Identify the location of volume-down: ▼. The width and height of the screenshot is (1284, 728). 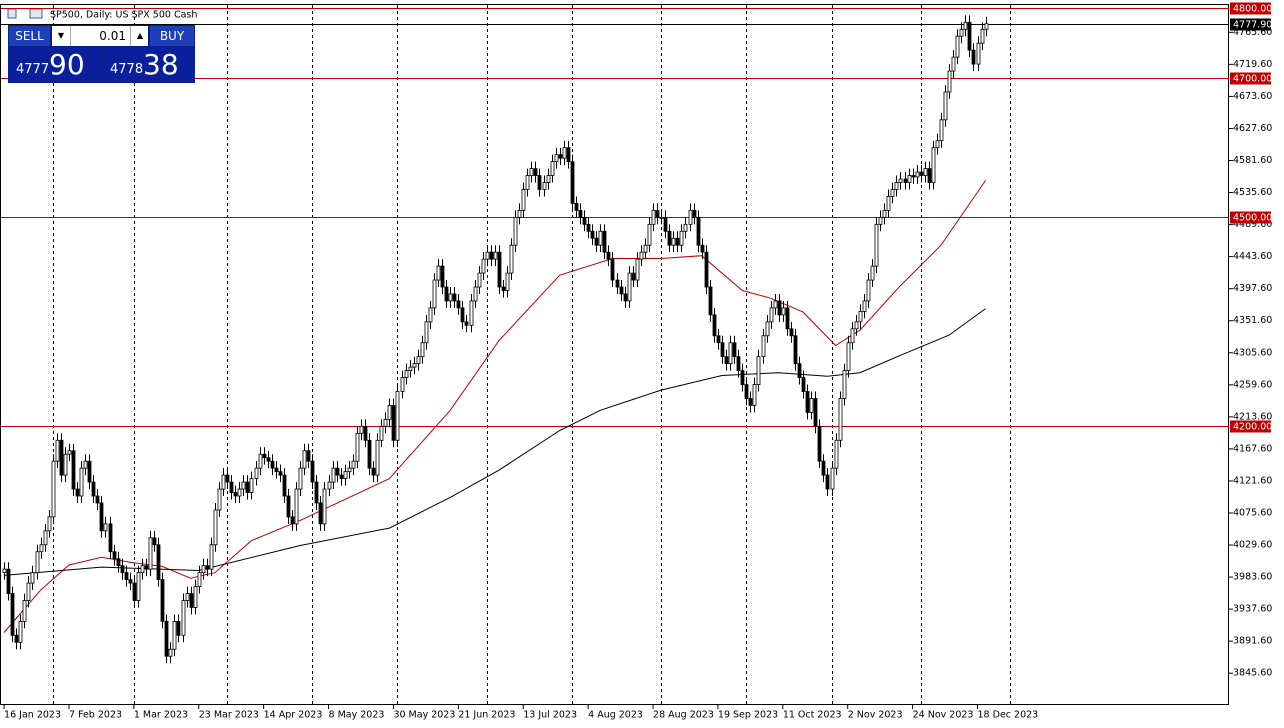
(61, 36).